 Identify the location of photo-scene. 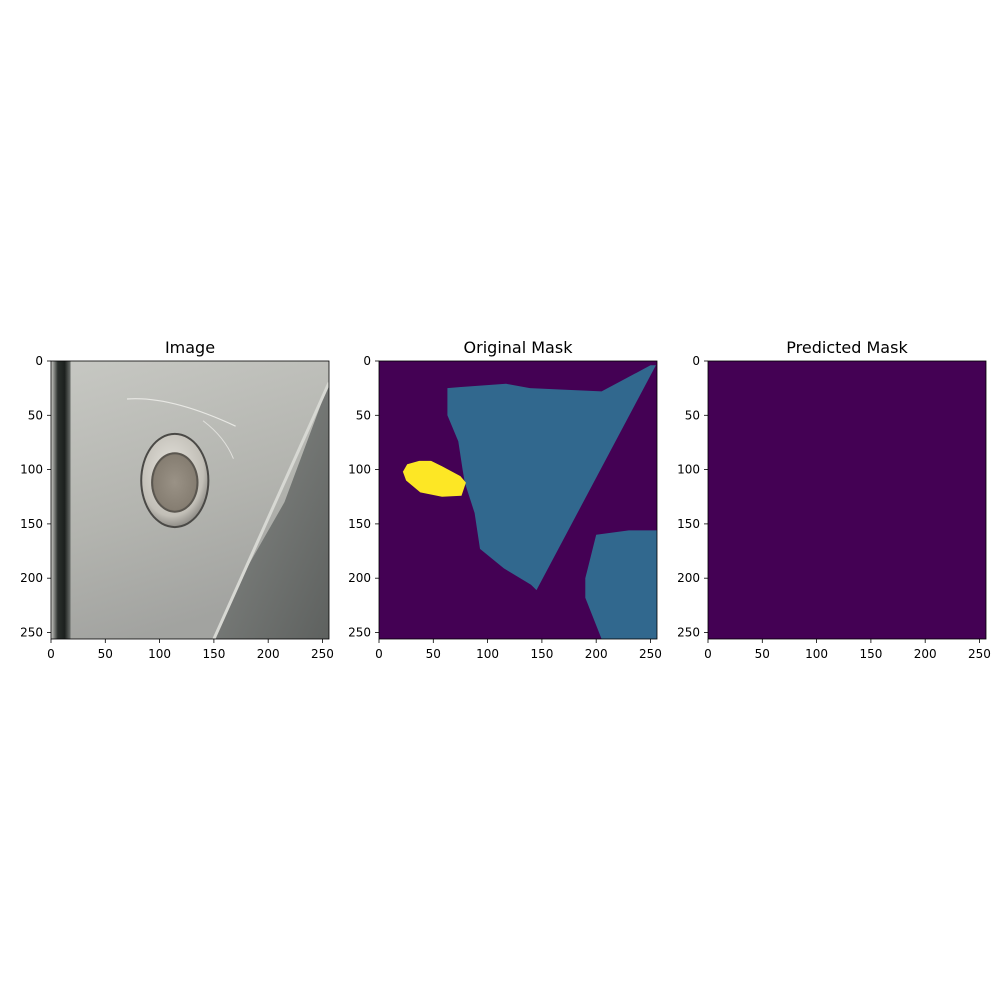
(190, 500).